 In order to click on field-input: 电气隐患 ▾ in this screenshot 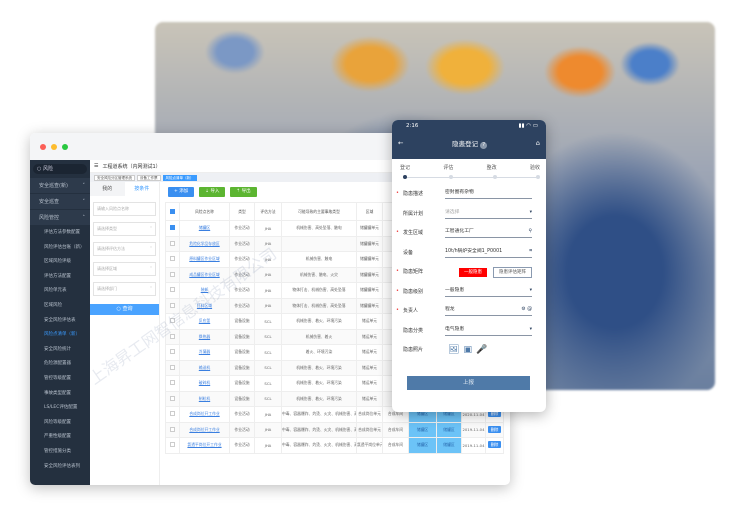, I will do `click(488, 330)`.